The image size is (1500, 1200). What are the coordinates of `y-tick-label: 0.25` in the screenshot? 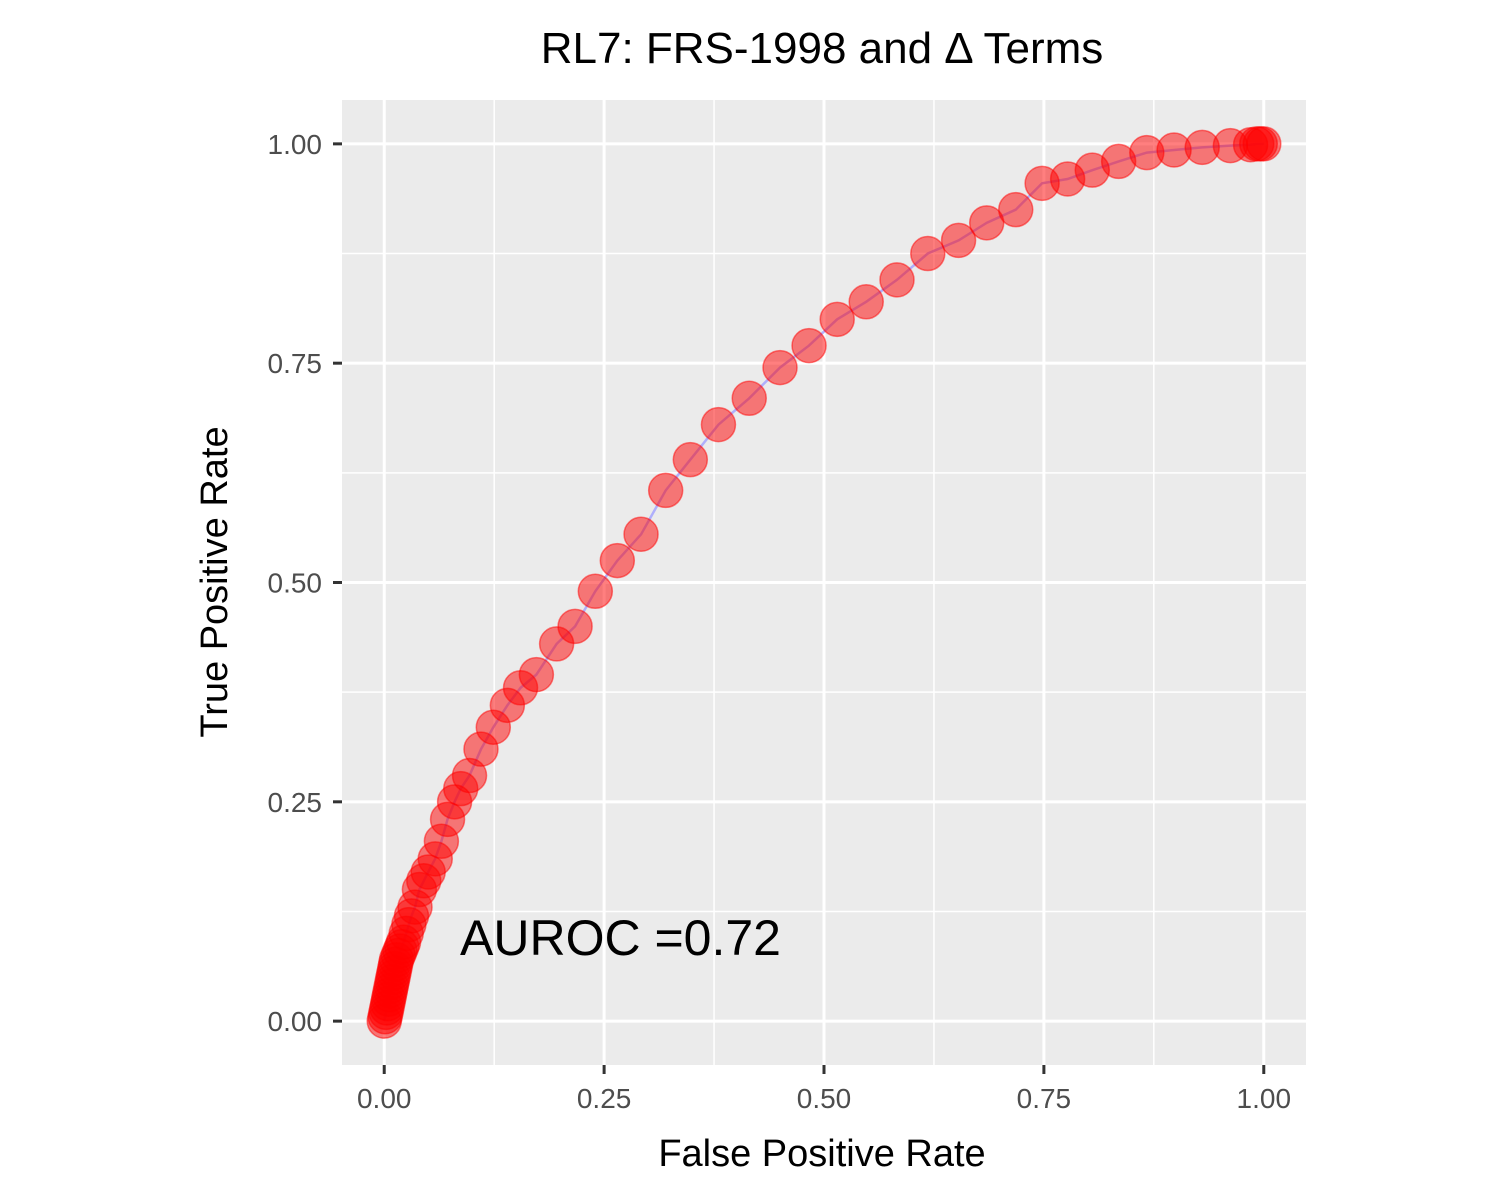 It's located at (295, 802).